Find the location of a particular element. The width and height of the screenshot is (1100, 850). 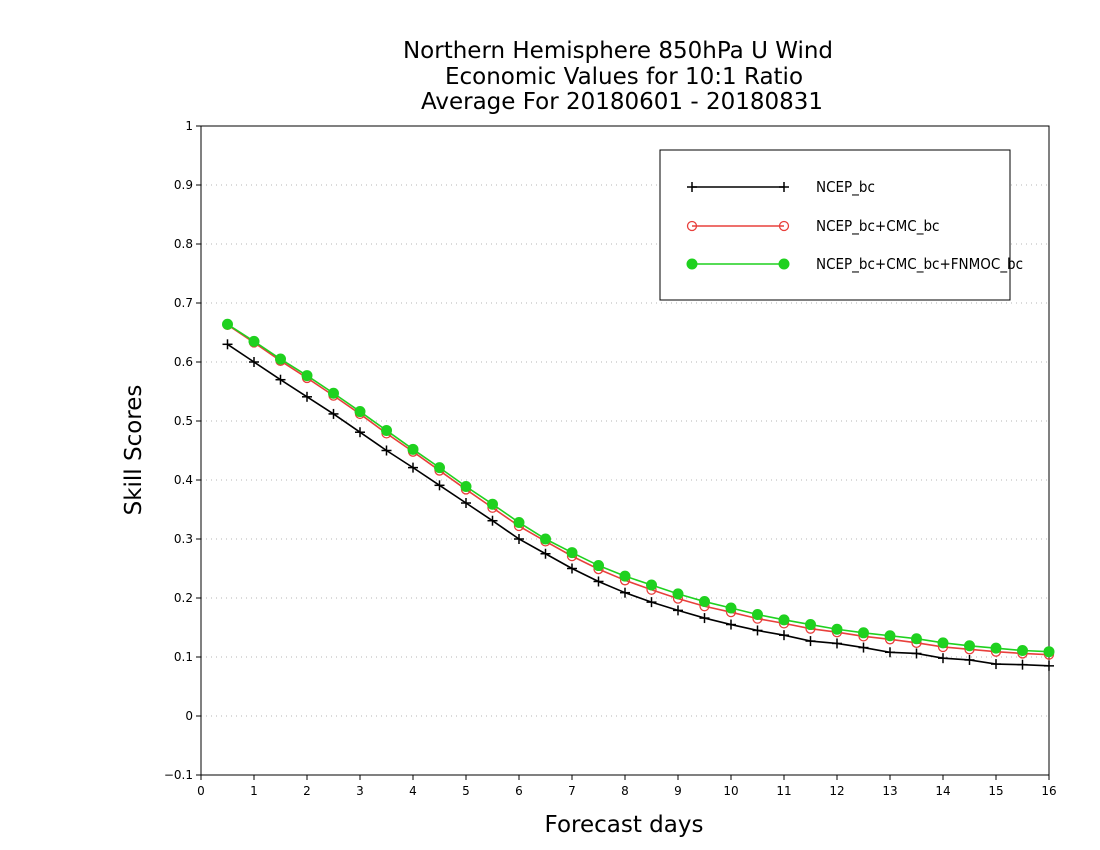

x-tick-label: 7 is located at coordinates (572, 791).